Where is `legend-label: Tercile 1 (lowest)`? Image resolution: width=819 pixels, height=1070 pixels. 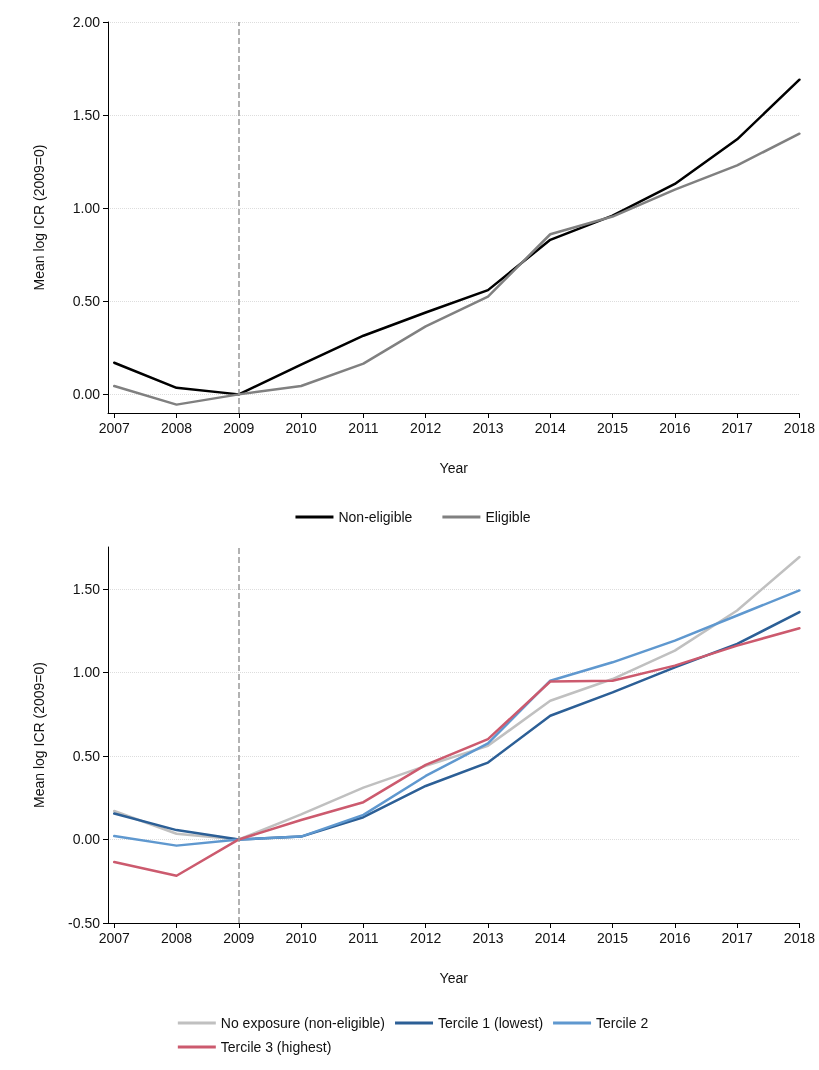 legend-label: Tercile 1 (lowest) is located at coordinates (491, 1023).